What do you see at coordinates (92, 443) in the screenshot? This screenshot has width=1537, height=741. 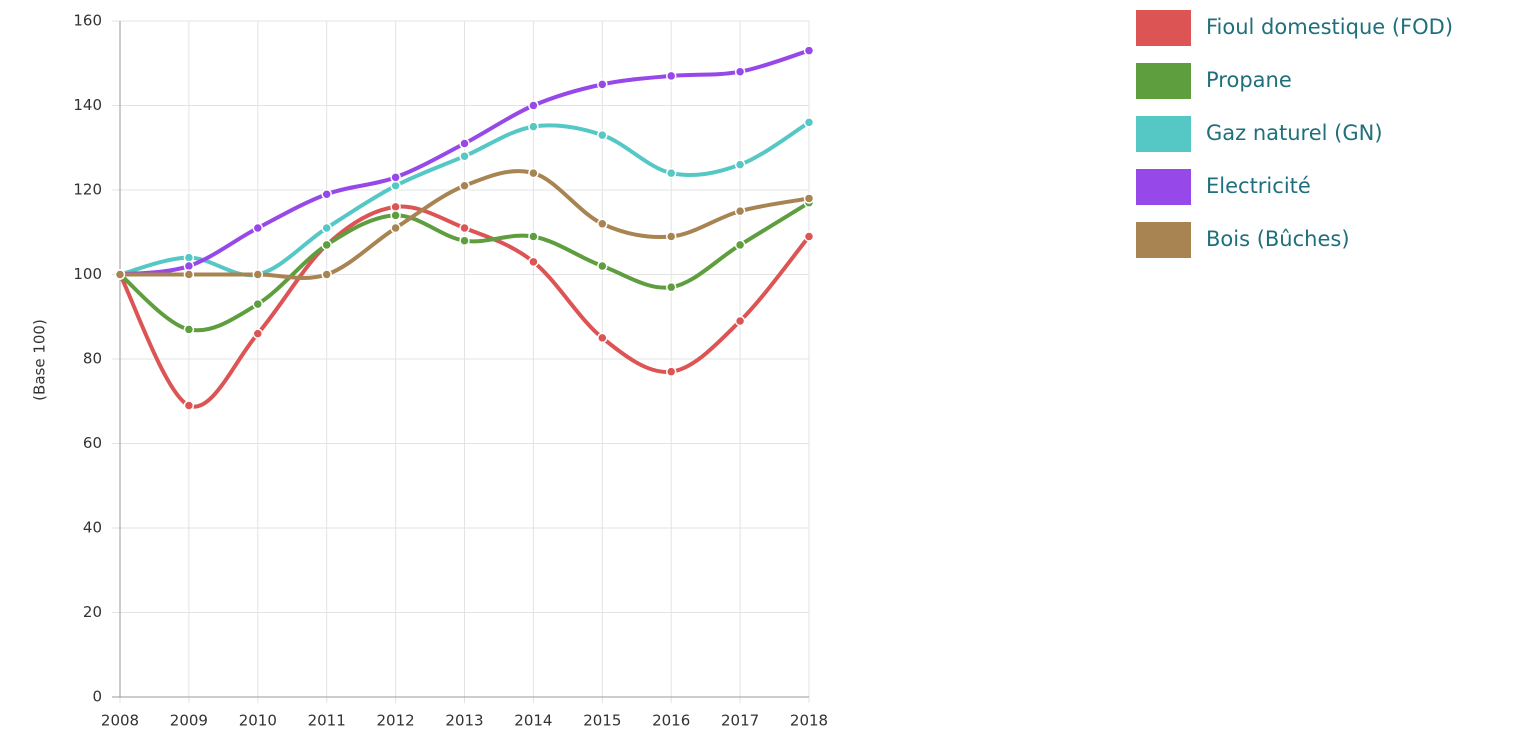 I see `y-tick-label: 60` at bounding box center [92, 443].